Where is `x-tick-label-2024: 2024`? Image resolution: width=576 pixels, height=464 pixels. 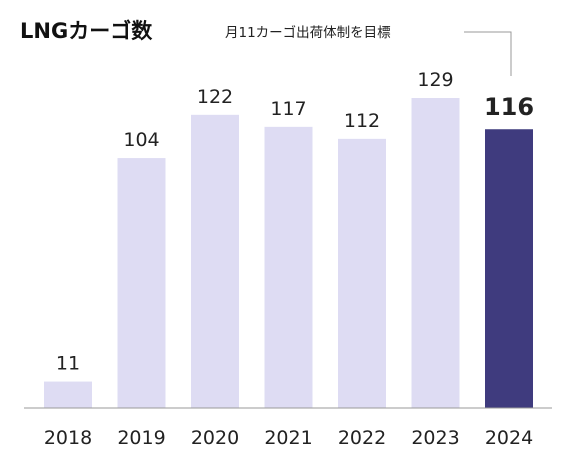
x-tick-label-2024: 2024 is located at coordinates (509, 438).